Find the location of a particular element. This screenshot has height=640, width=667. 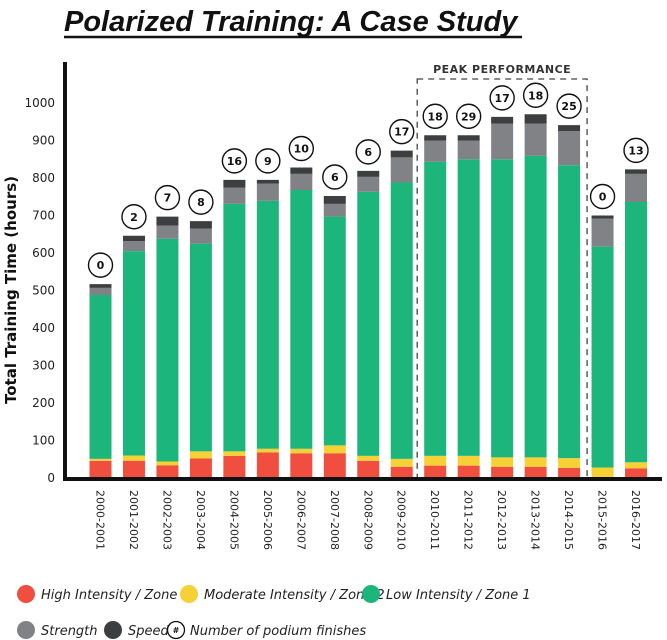

podium-count-label: 10 is located at coordinates (302, 149).